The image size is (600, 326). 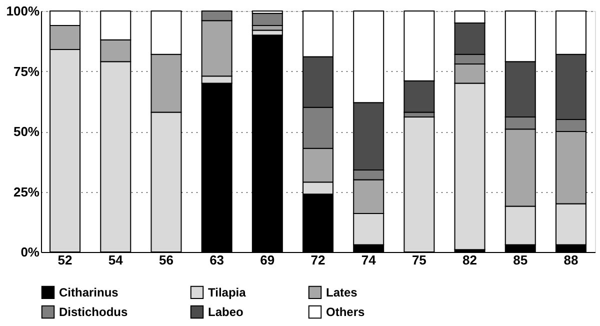 I want to click on x-tick-label: 63, so click(x=217, y=260).